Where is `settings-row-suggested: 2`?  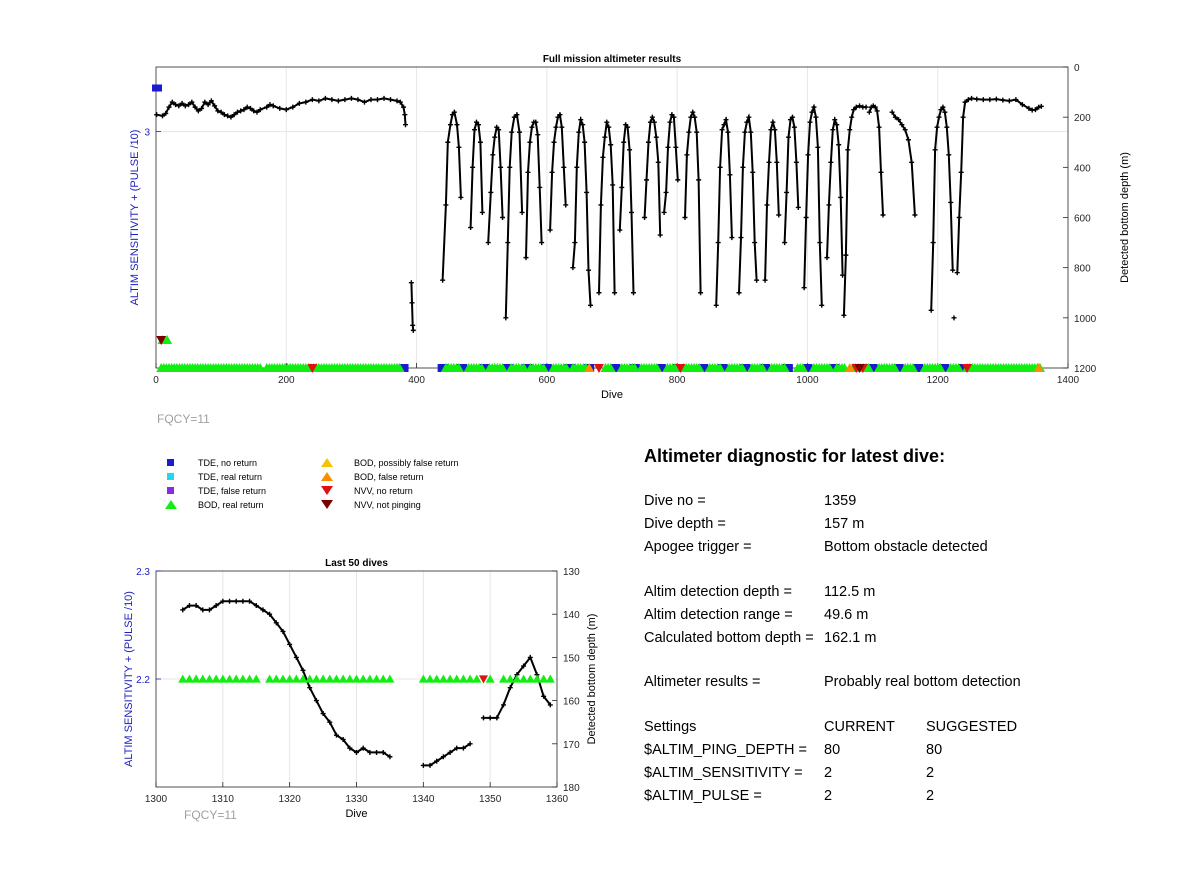
settings-row-suggested: 2 is located at coordinates (930, 773).